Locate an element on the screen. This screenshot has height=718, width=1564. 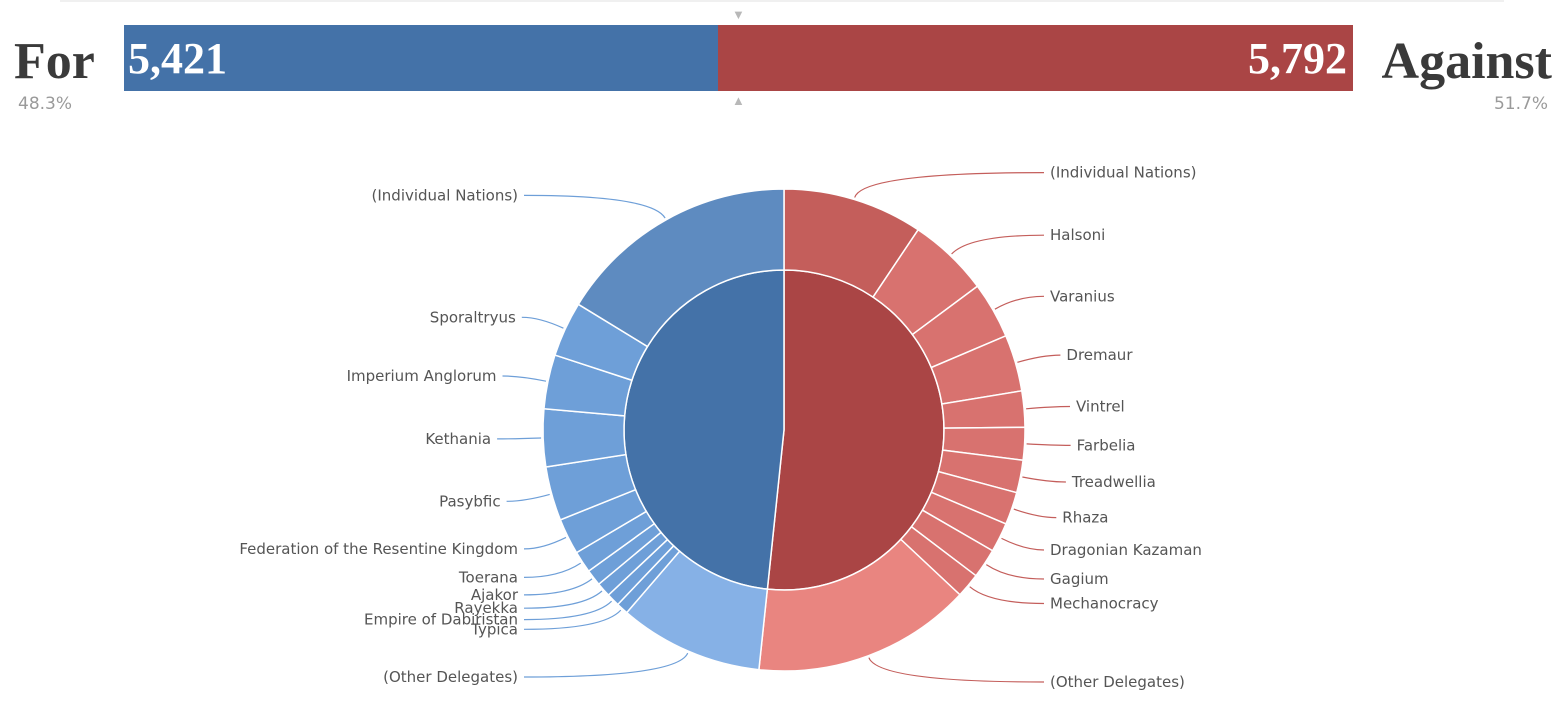
inner-ring is located at coordinates (784, 430).